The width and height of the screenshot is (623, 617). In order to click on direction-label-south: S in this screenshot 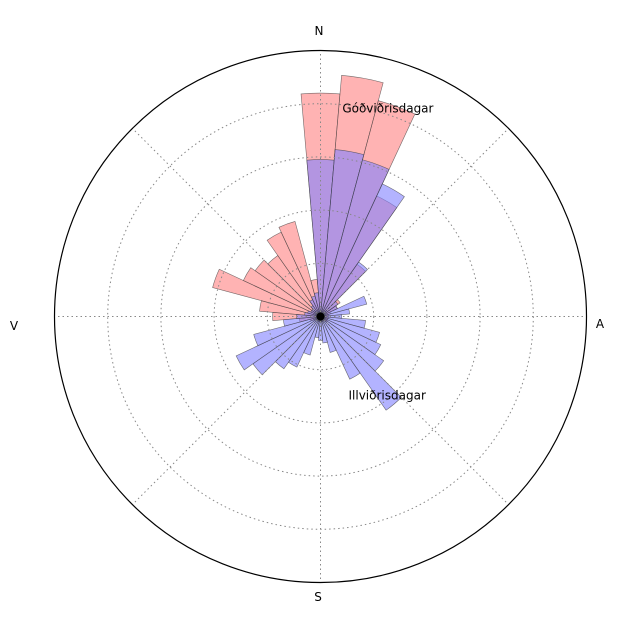, I will do `click(318, 597)`.